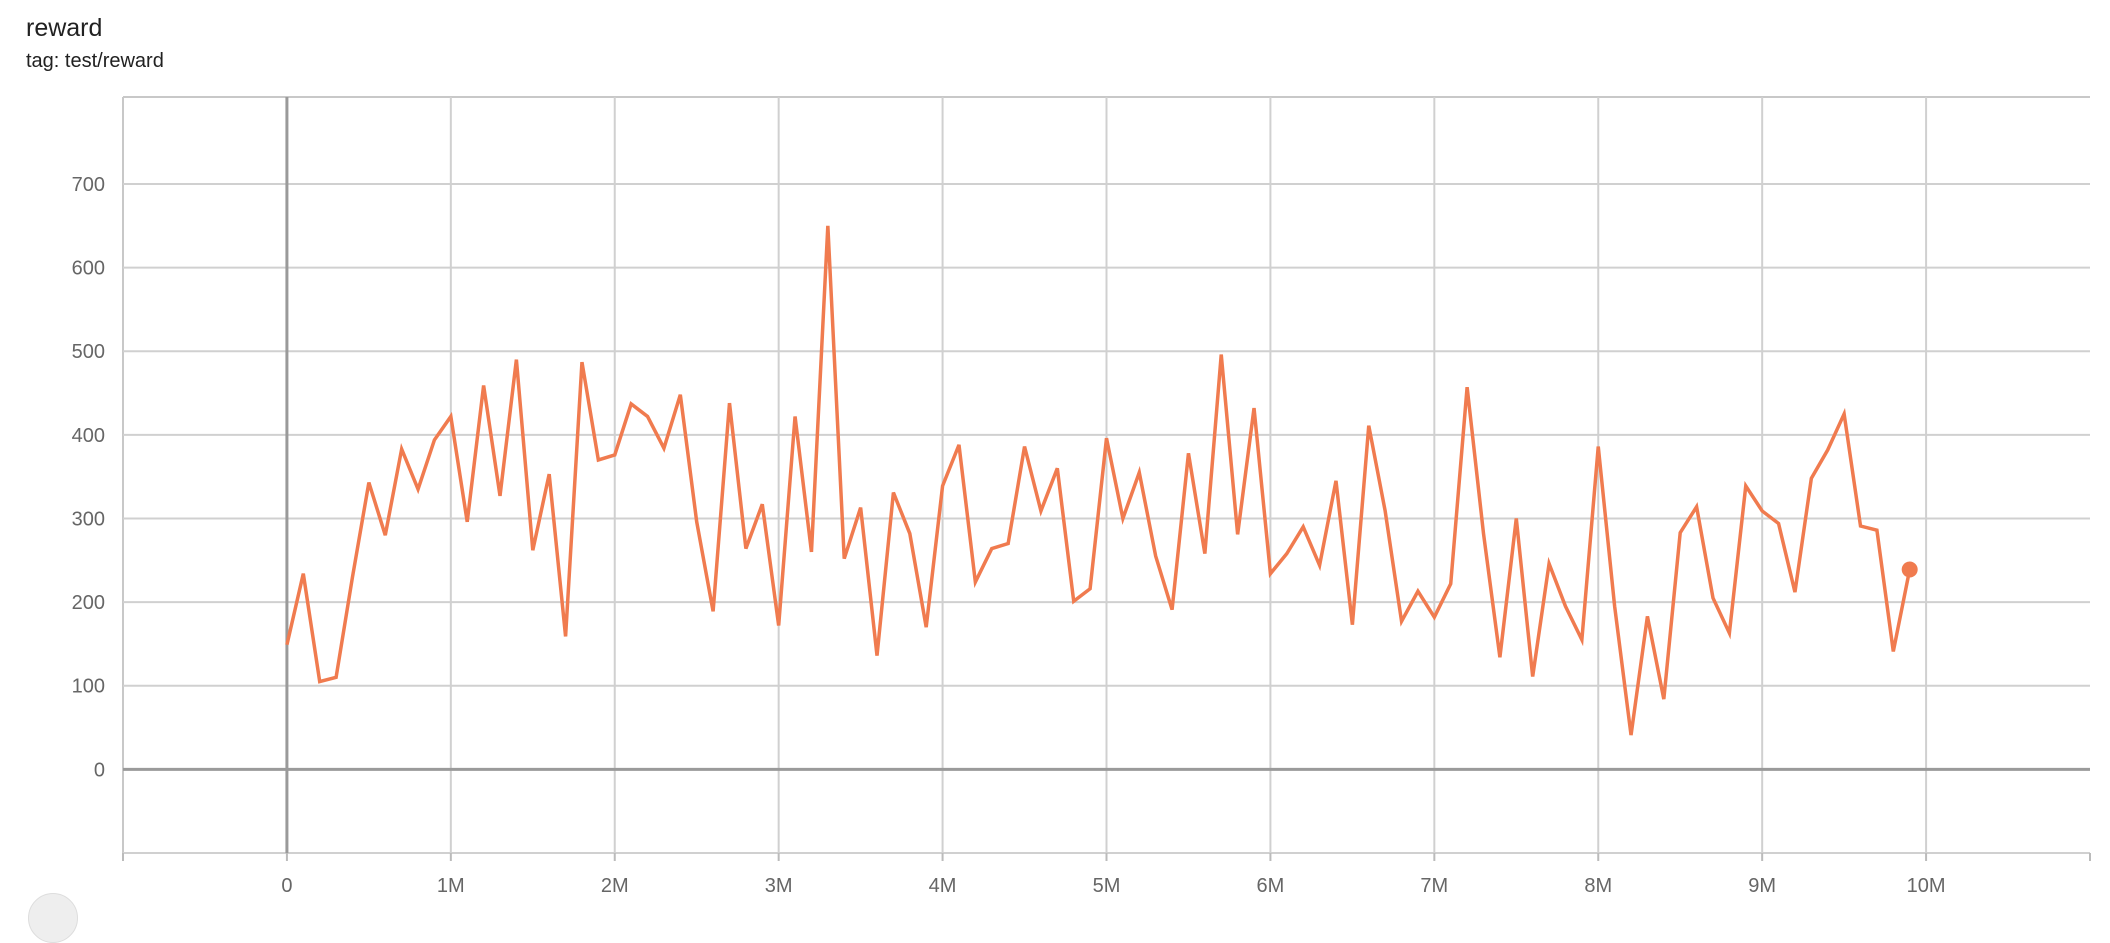  Describe the element at coordinates (88, 687) in the screenshot. I see `y-tick-label: 100` at that location.